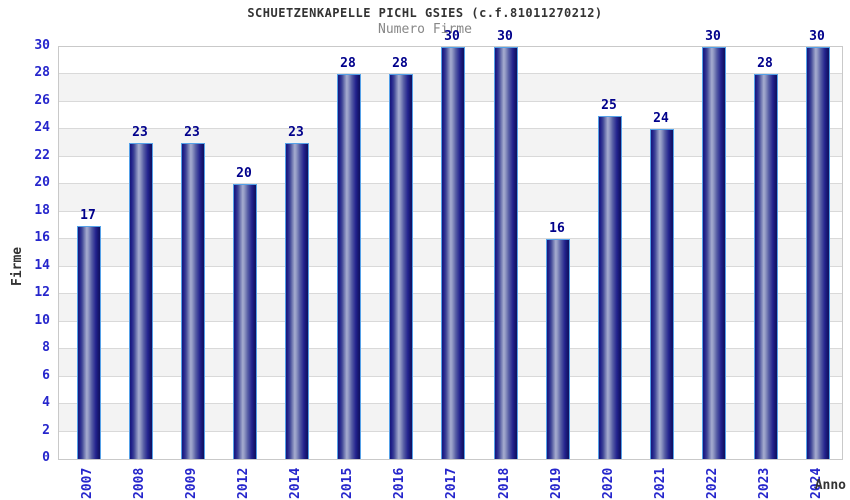 The height and width of the screenshot is (500, 850). What do you see at coordinates (193, 301) in the screenshot?
I see `bar-2009` at bounding box center [193, 301].